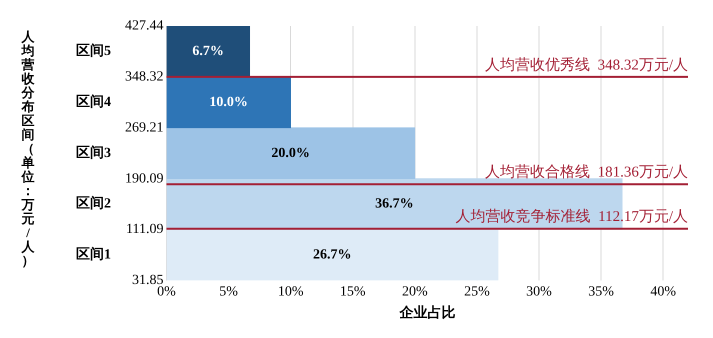  Describe the element at coordinates (586, 65) in the screenshot. I see `ref-line-label: 人均营收优秀线 348.32万元/人` at that location.